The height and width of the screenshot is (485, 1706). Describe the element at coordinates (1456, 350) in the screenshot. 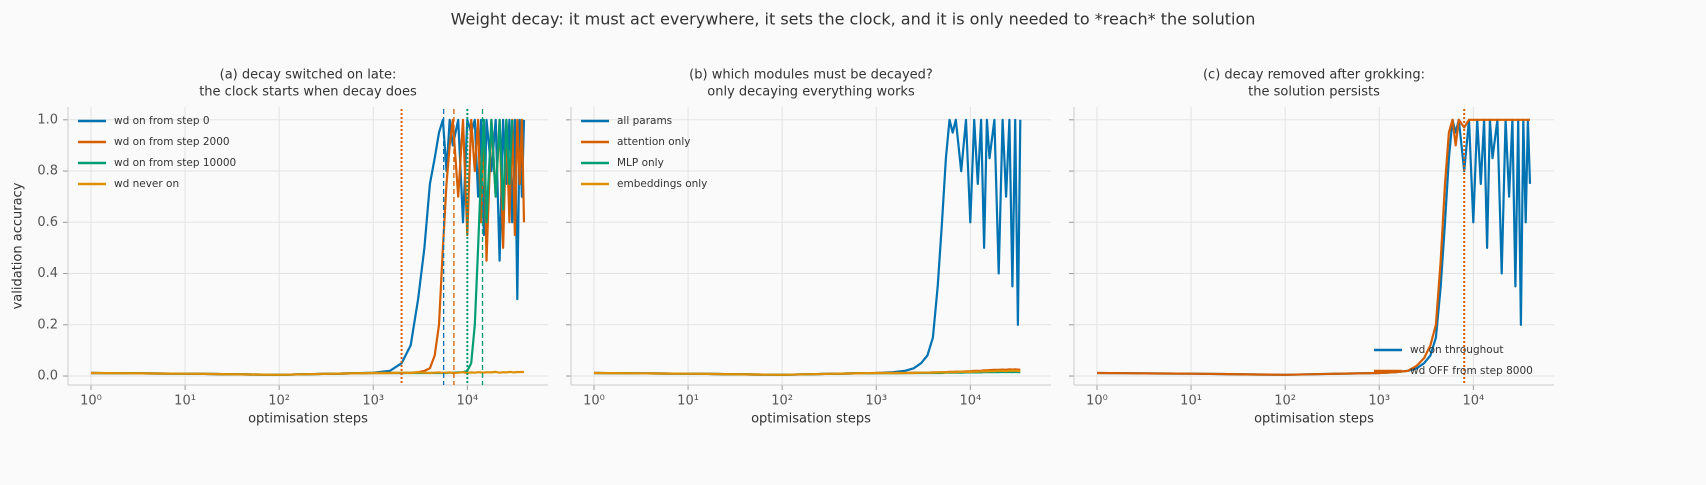

I see `legend-label: wd on throughout` at that location.